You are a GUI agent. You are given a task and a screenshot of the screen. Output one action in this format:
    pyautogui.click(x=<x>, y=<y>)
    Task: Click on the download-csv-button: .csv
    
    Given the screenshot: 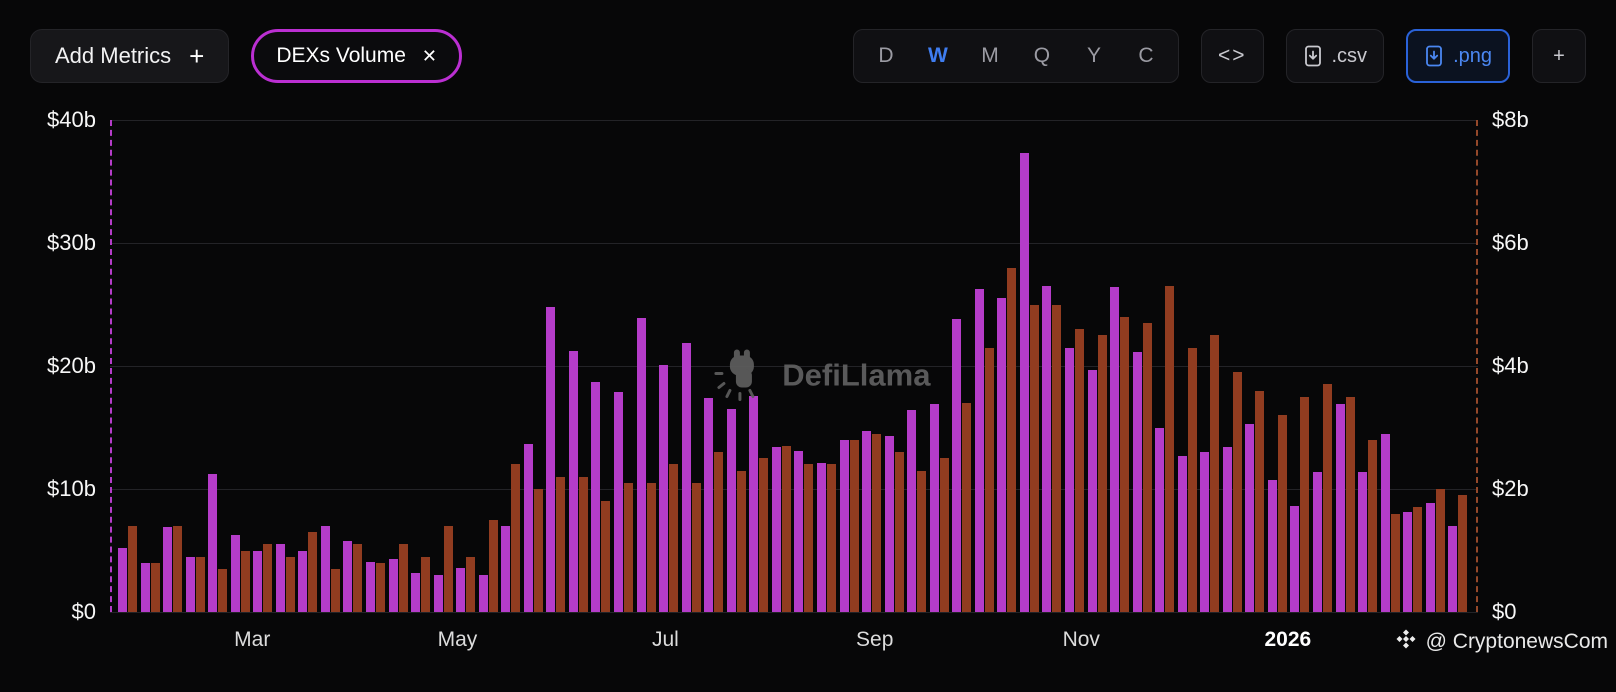 What is the action you would take?
    pyautogui.click(x=1335, y=56)
    